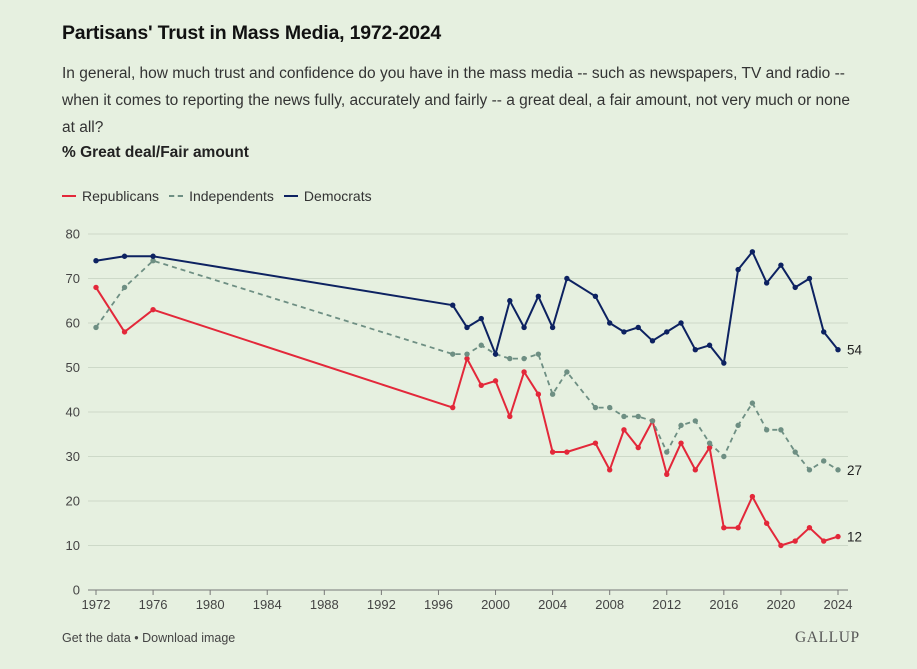 Image resolution: width=917 pixels, height=669 pixels. I want to click on data-point-democrats-2013, so click(681, 323).